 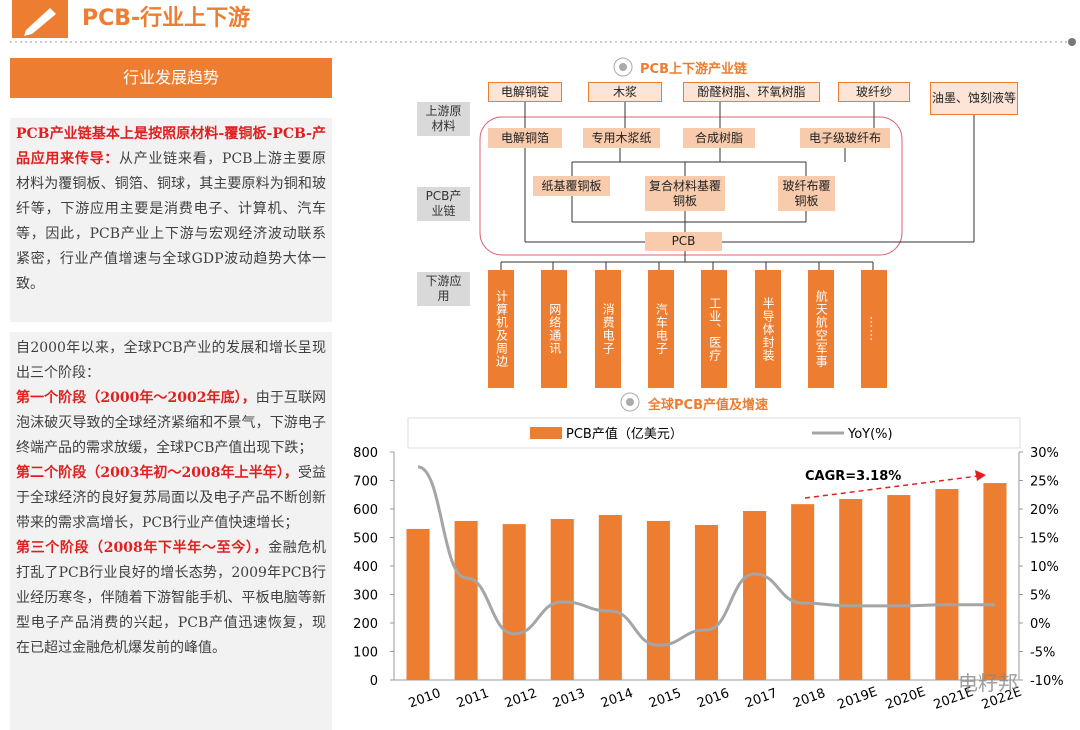 I want to click on x-tick-label: 2012, so click(x=521, y=698).